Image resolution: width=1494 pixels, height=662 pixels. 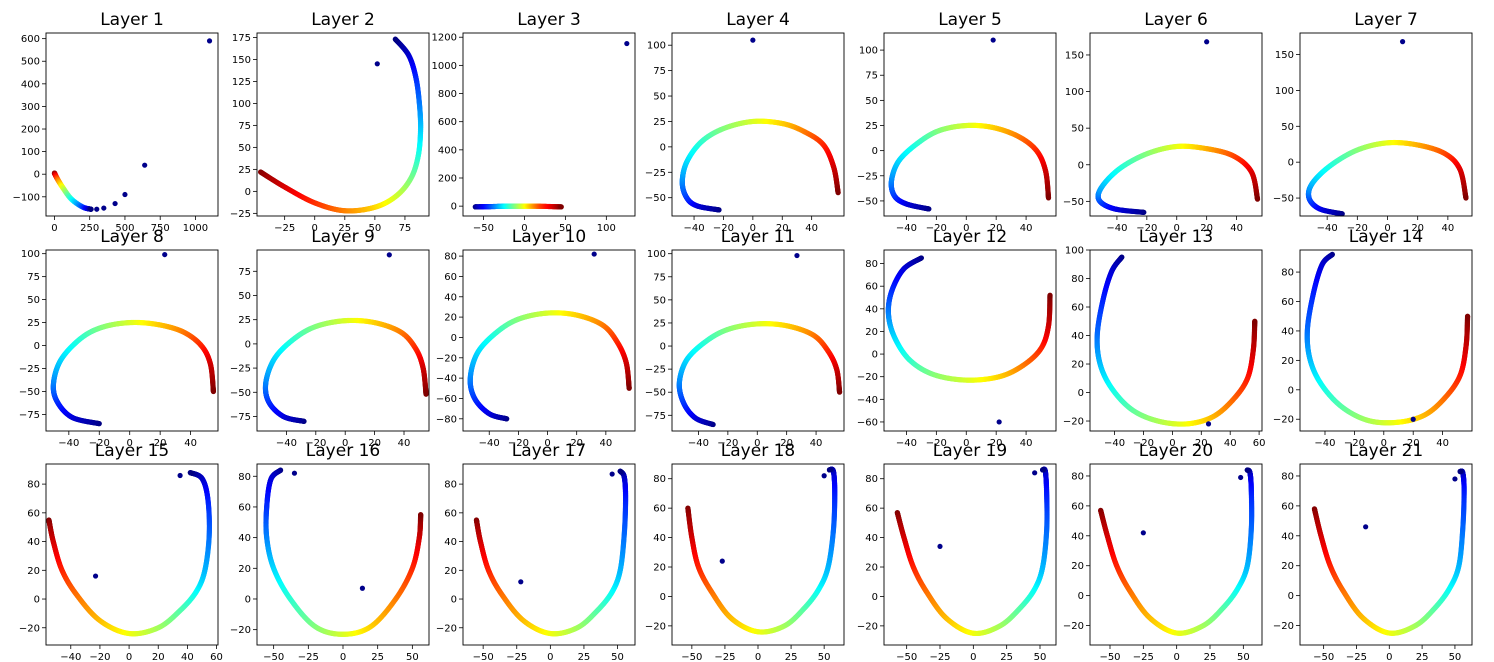 I want to click on subplot-title: Layer 8, so click(x=132, y=237).